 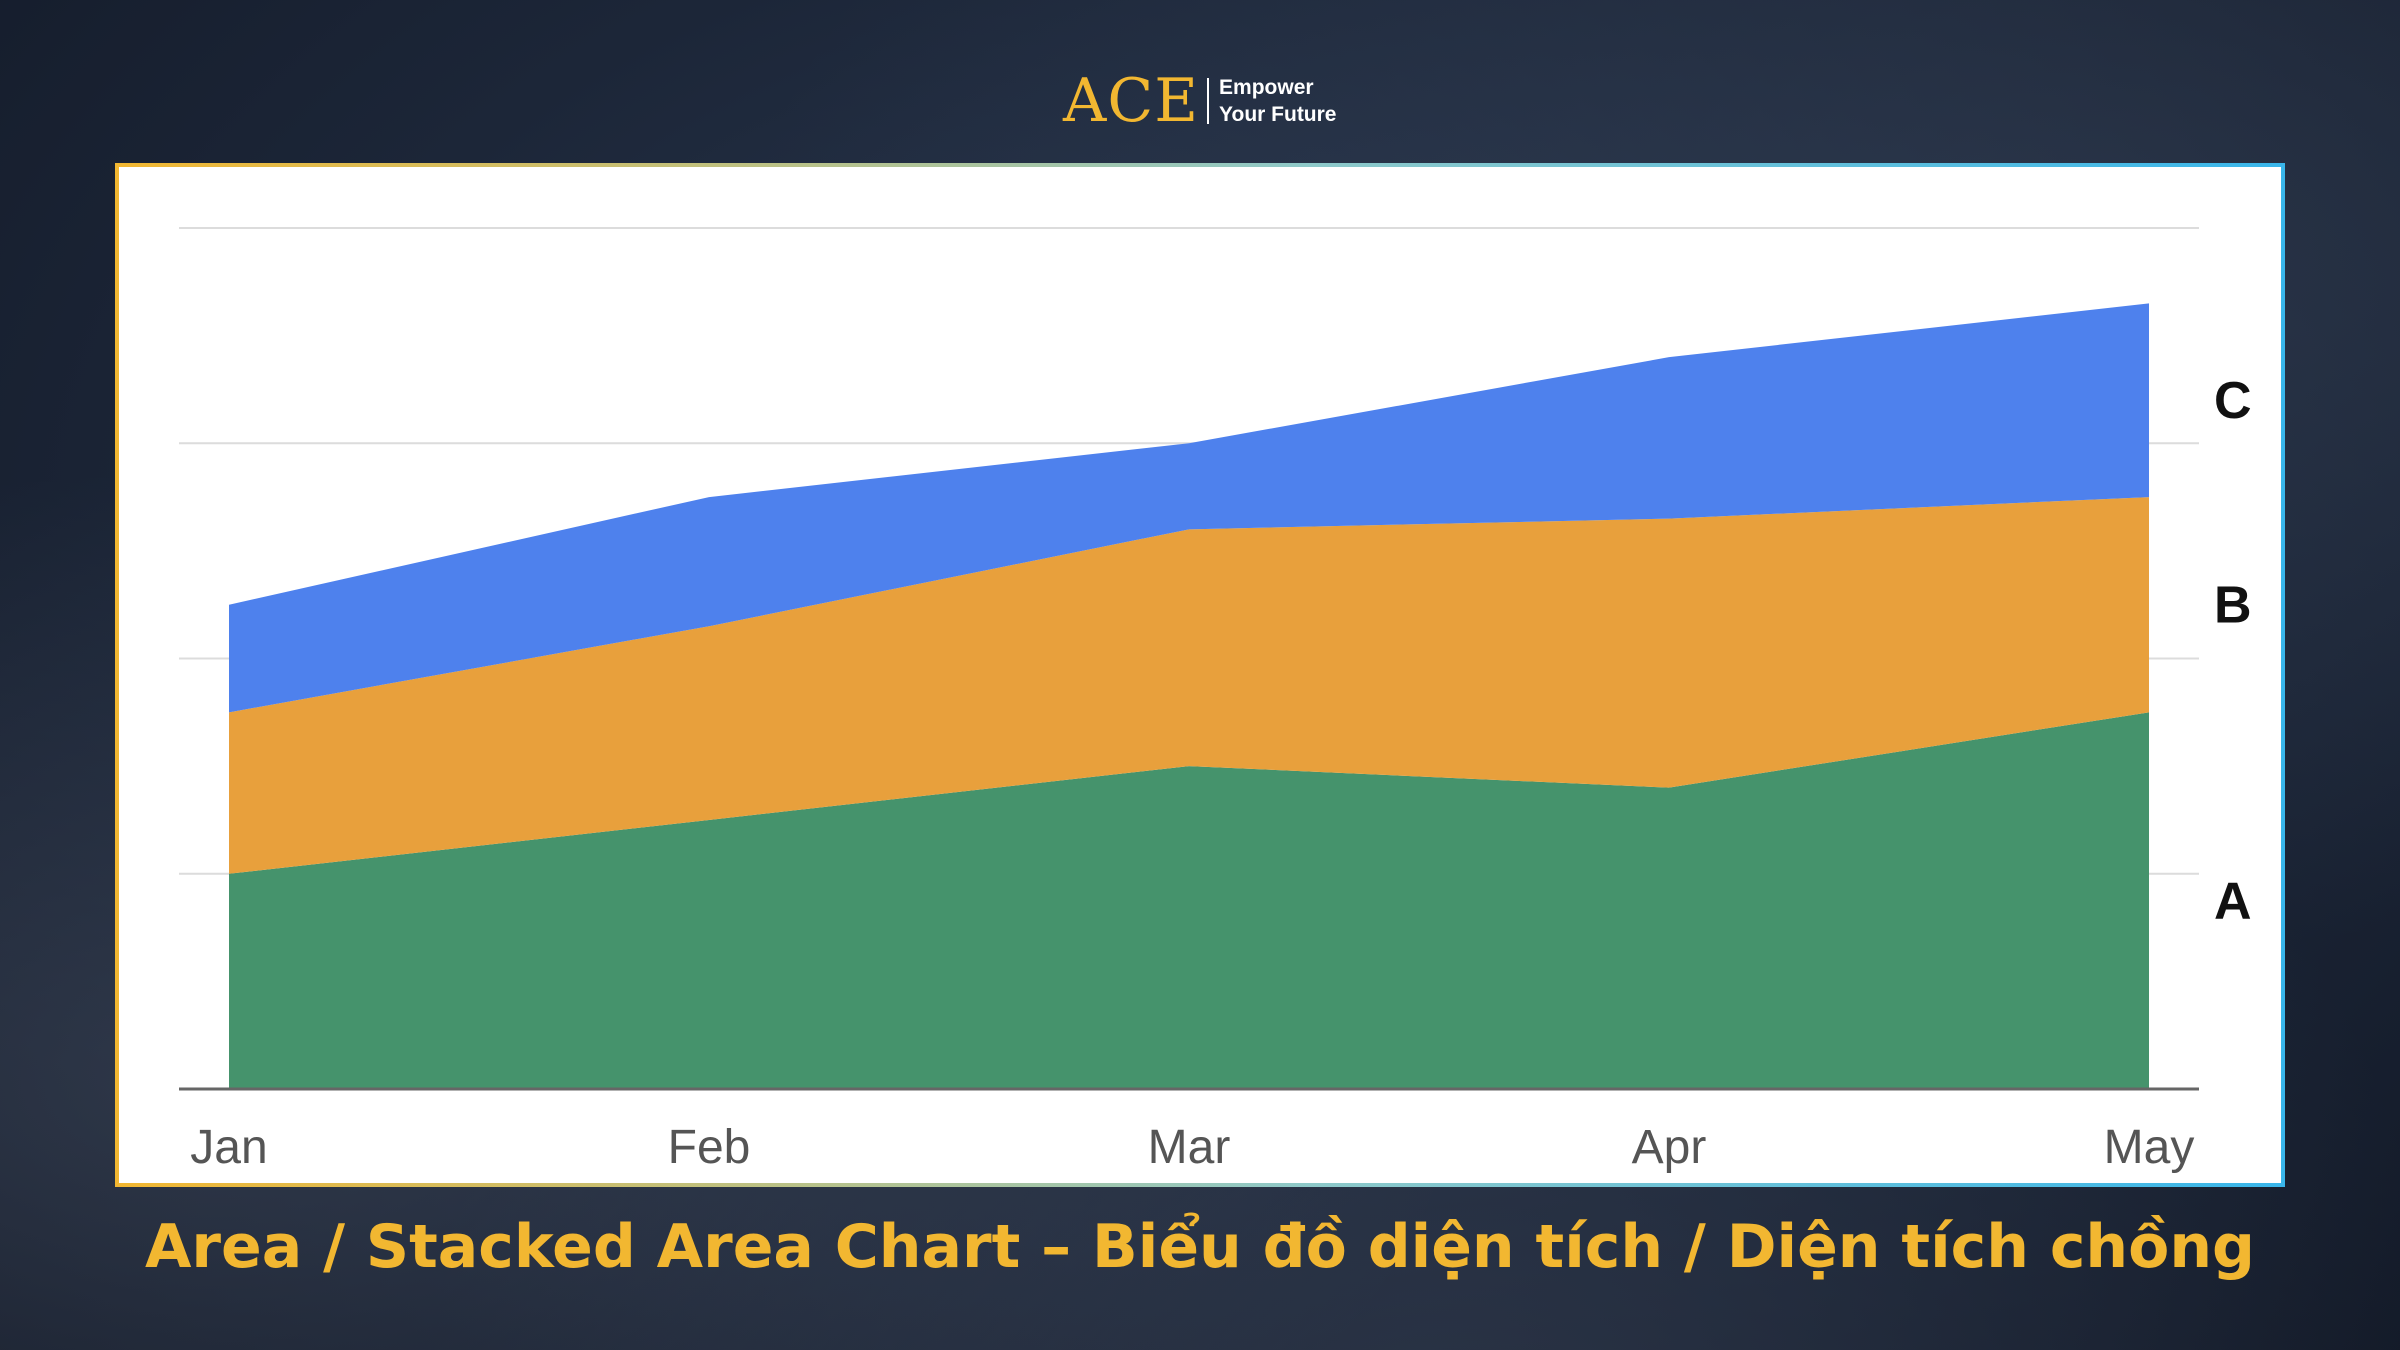 What do you see at coordinates (1266, 87) in the screenshot?
I see `logo-tagline-line1: Empower` at bounding box center [1266, 87].